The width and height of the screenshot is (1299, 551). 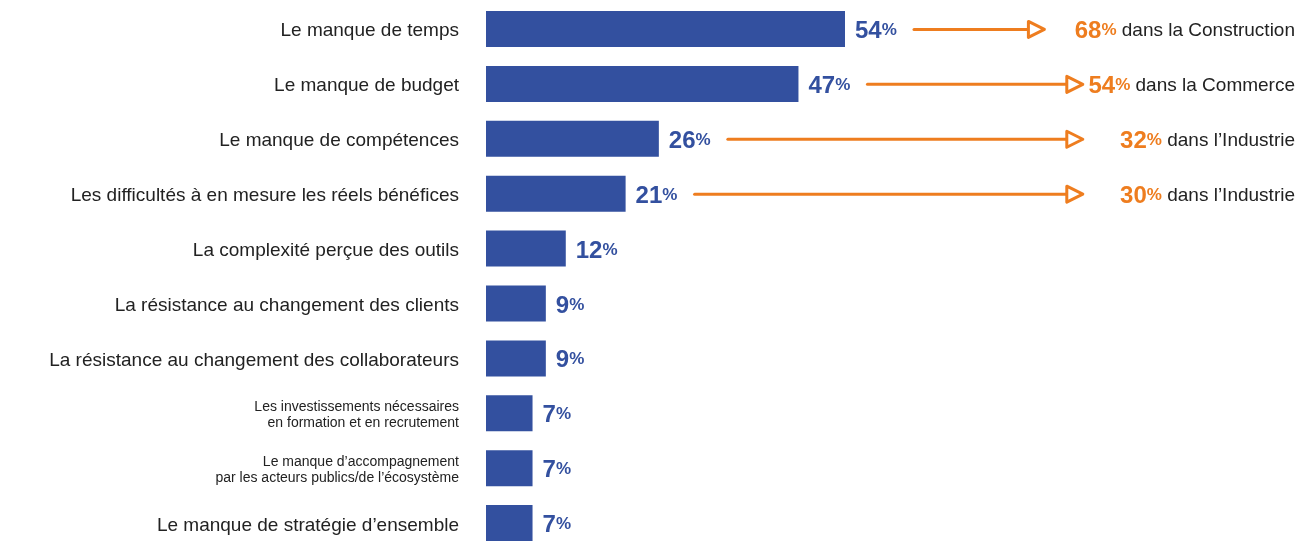 What do you see at coordinates (254, 359) in the screenshot?
I see `y-tick-label: La résistance au changement des collaborateurs` at bounding box center [254, 359].